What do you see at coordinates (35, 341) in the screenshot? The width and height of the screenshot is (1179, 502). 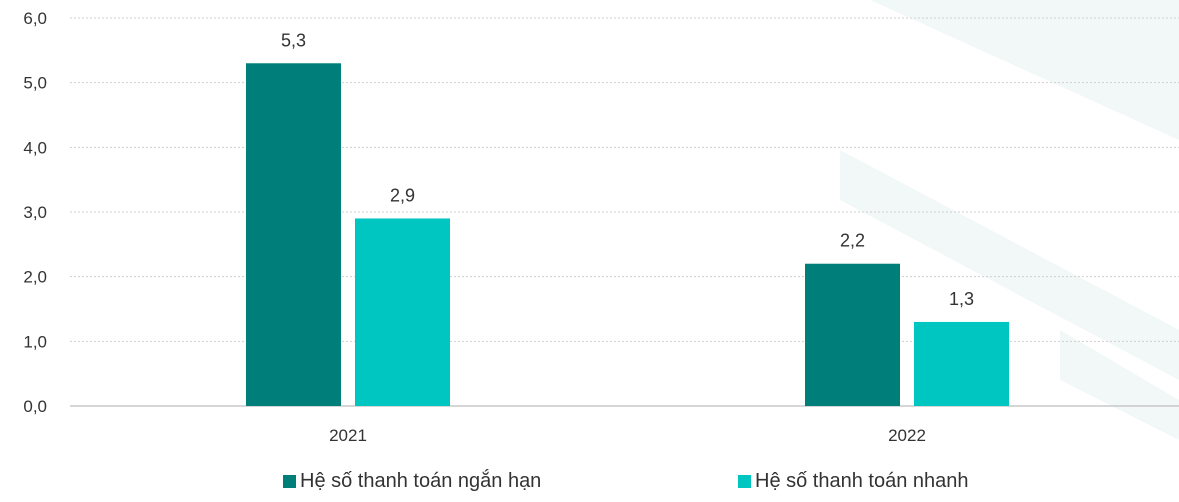 I see `y-tick-label: 1,0` at bounding box center [35, 341].